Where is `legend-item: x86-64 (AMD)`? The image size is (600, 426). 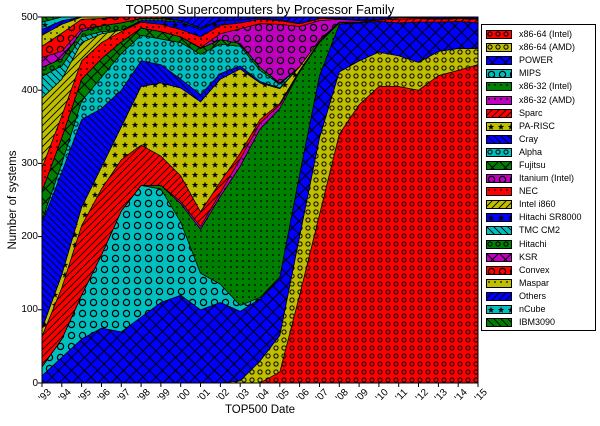
legend-item: x86-64 (AMD) is located at coordinates (540, 47).